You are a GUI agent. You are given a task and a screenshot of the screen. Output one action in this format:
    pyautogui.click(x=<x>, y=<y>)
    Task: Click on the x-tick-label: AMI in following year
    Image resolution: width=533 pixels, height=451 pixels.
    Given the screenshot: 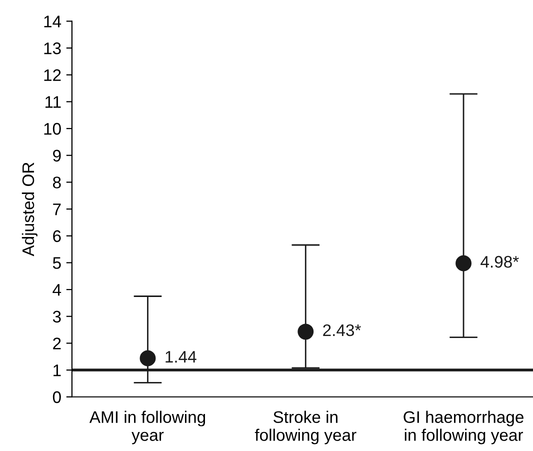 What is the action you would take?
    pyautogui.click(x=147, y=427)
    